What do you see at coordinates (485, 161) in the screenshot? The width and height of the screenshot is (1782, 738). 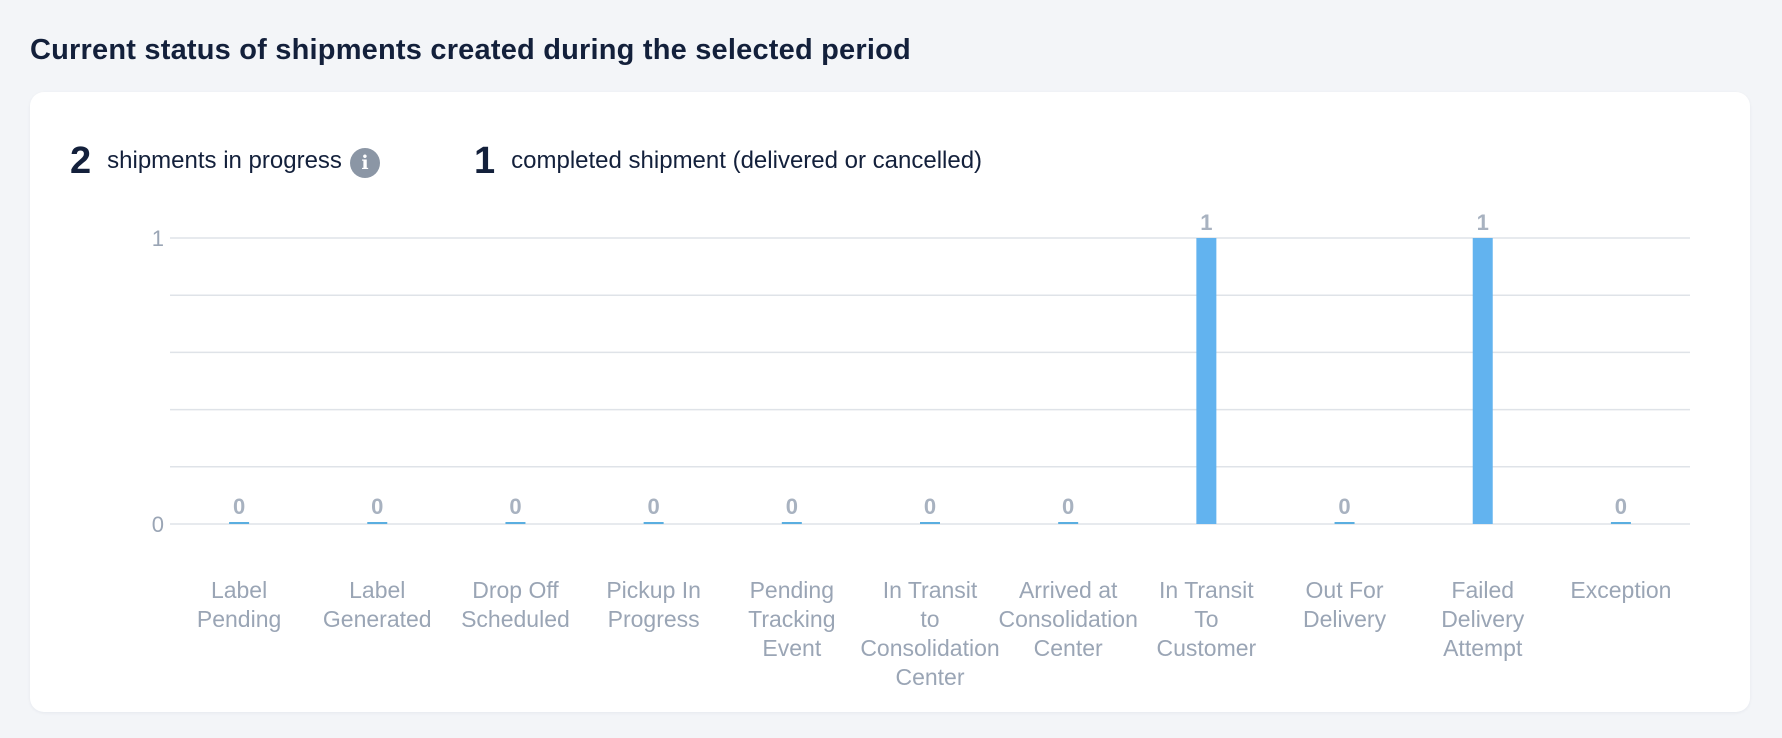 I see `completed-count: 1` at bounding box center [485, 161].